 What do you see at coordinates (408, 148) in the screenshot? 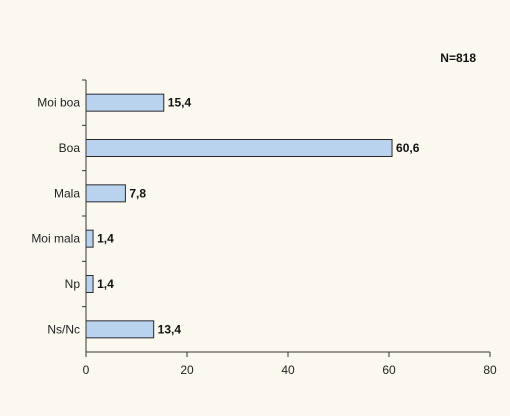
I see `value-label-1: 60,6` at bounding box center [408, 148].